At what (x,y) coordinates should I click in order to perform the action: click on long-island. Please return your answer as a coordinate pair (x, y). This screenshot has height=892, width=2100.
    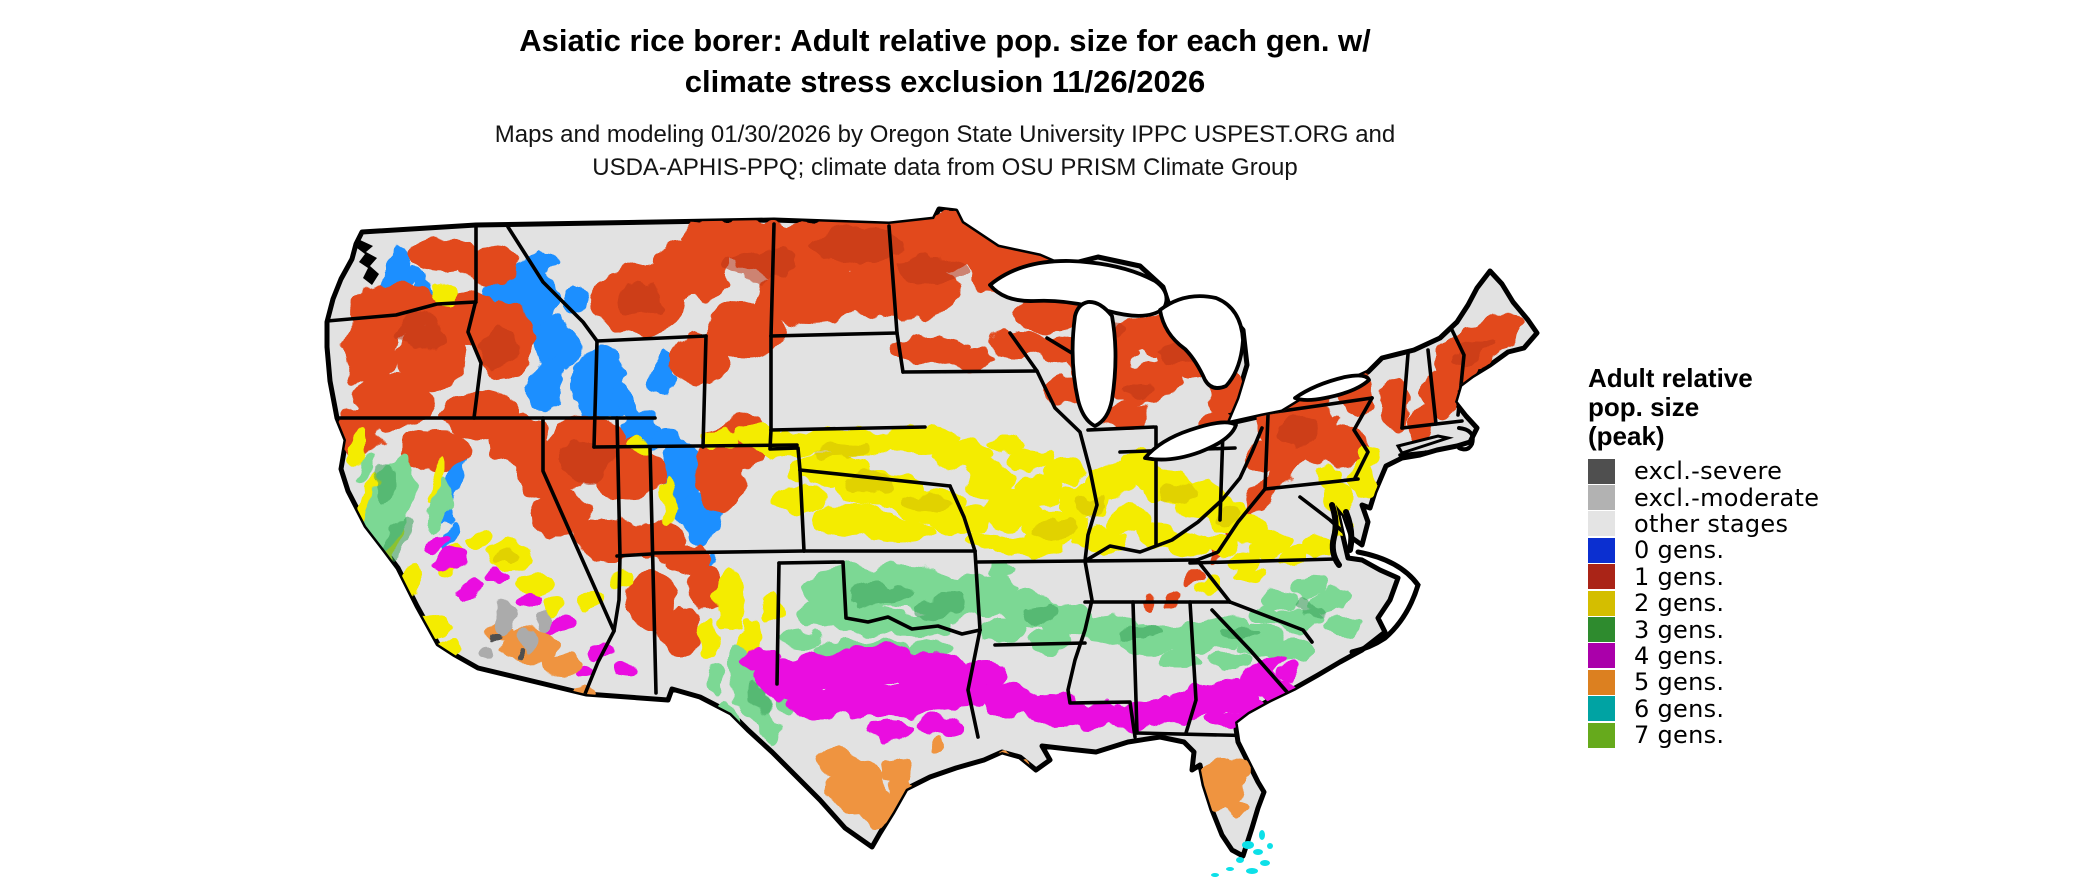
    Looking at the image, I should click on (1424, 444).